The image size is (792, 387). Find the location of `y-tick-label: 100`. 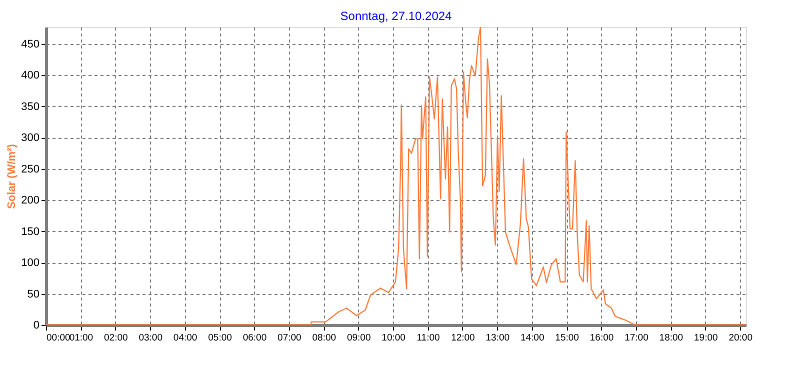

y-tick-label: 100 is located at coordinates (30, 263).